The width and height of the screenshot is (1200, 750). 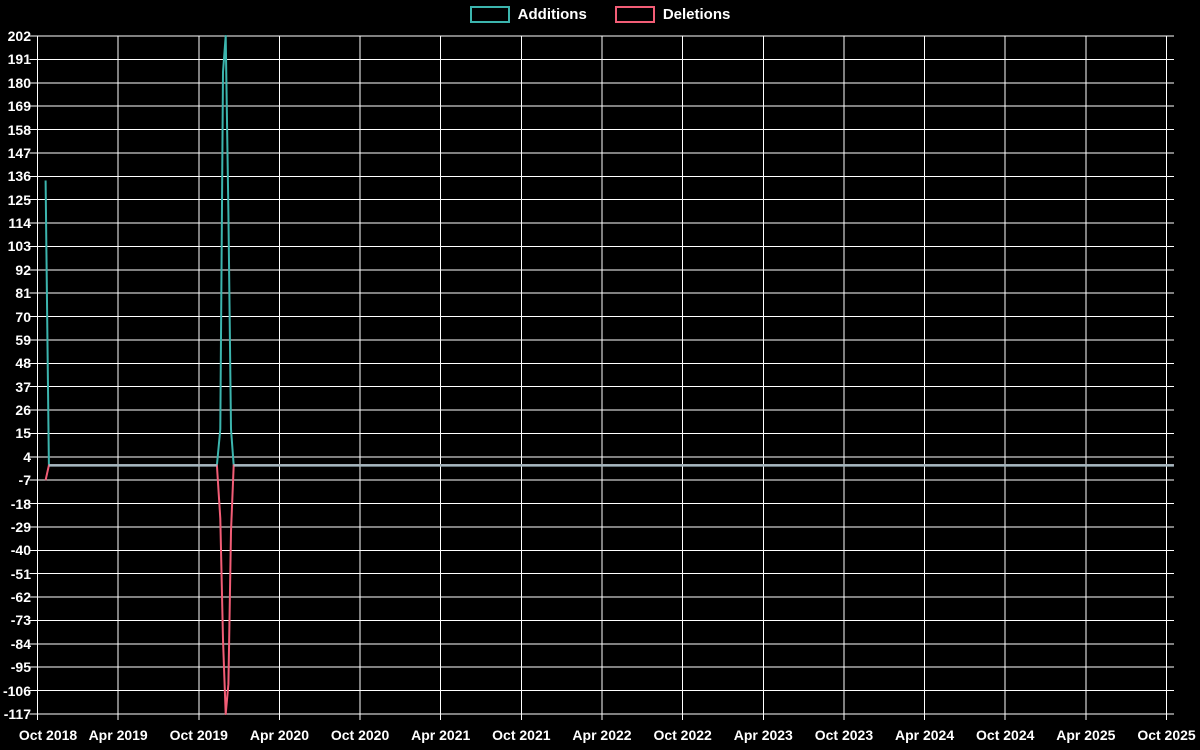 I want to click on y-tick-label--117: -117, so click(x=17, y=714).